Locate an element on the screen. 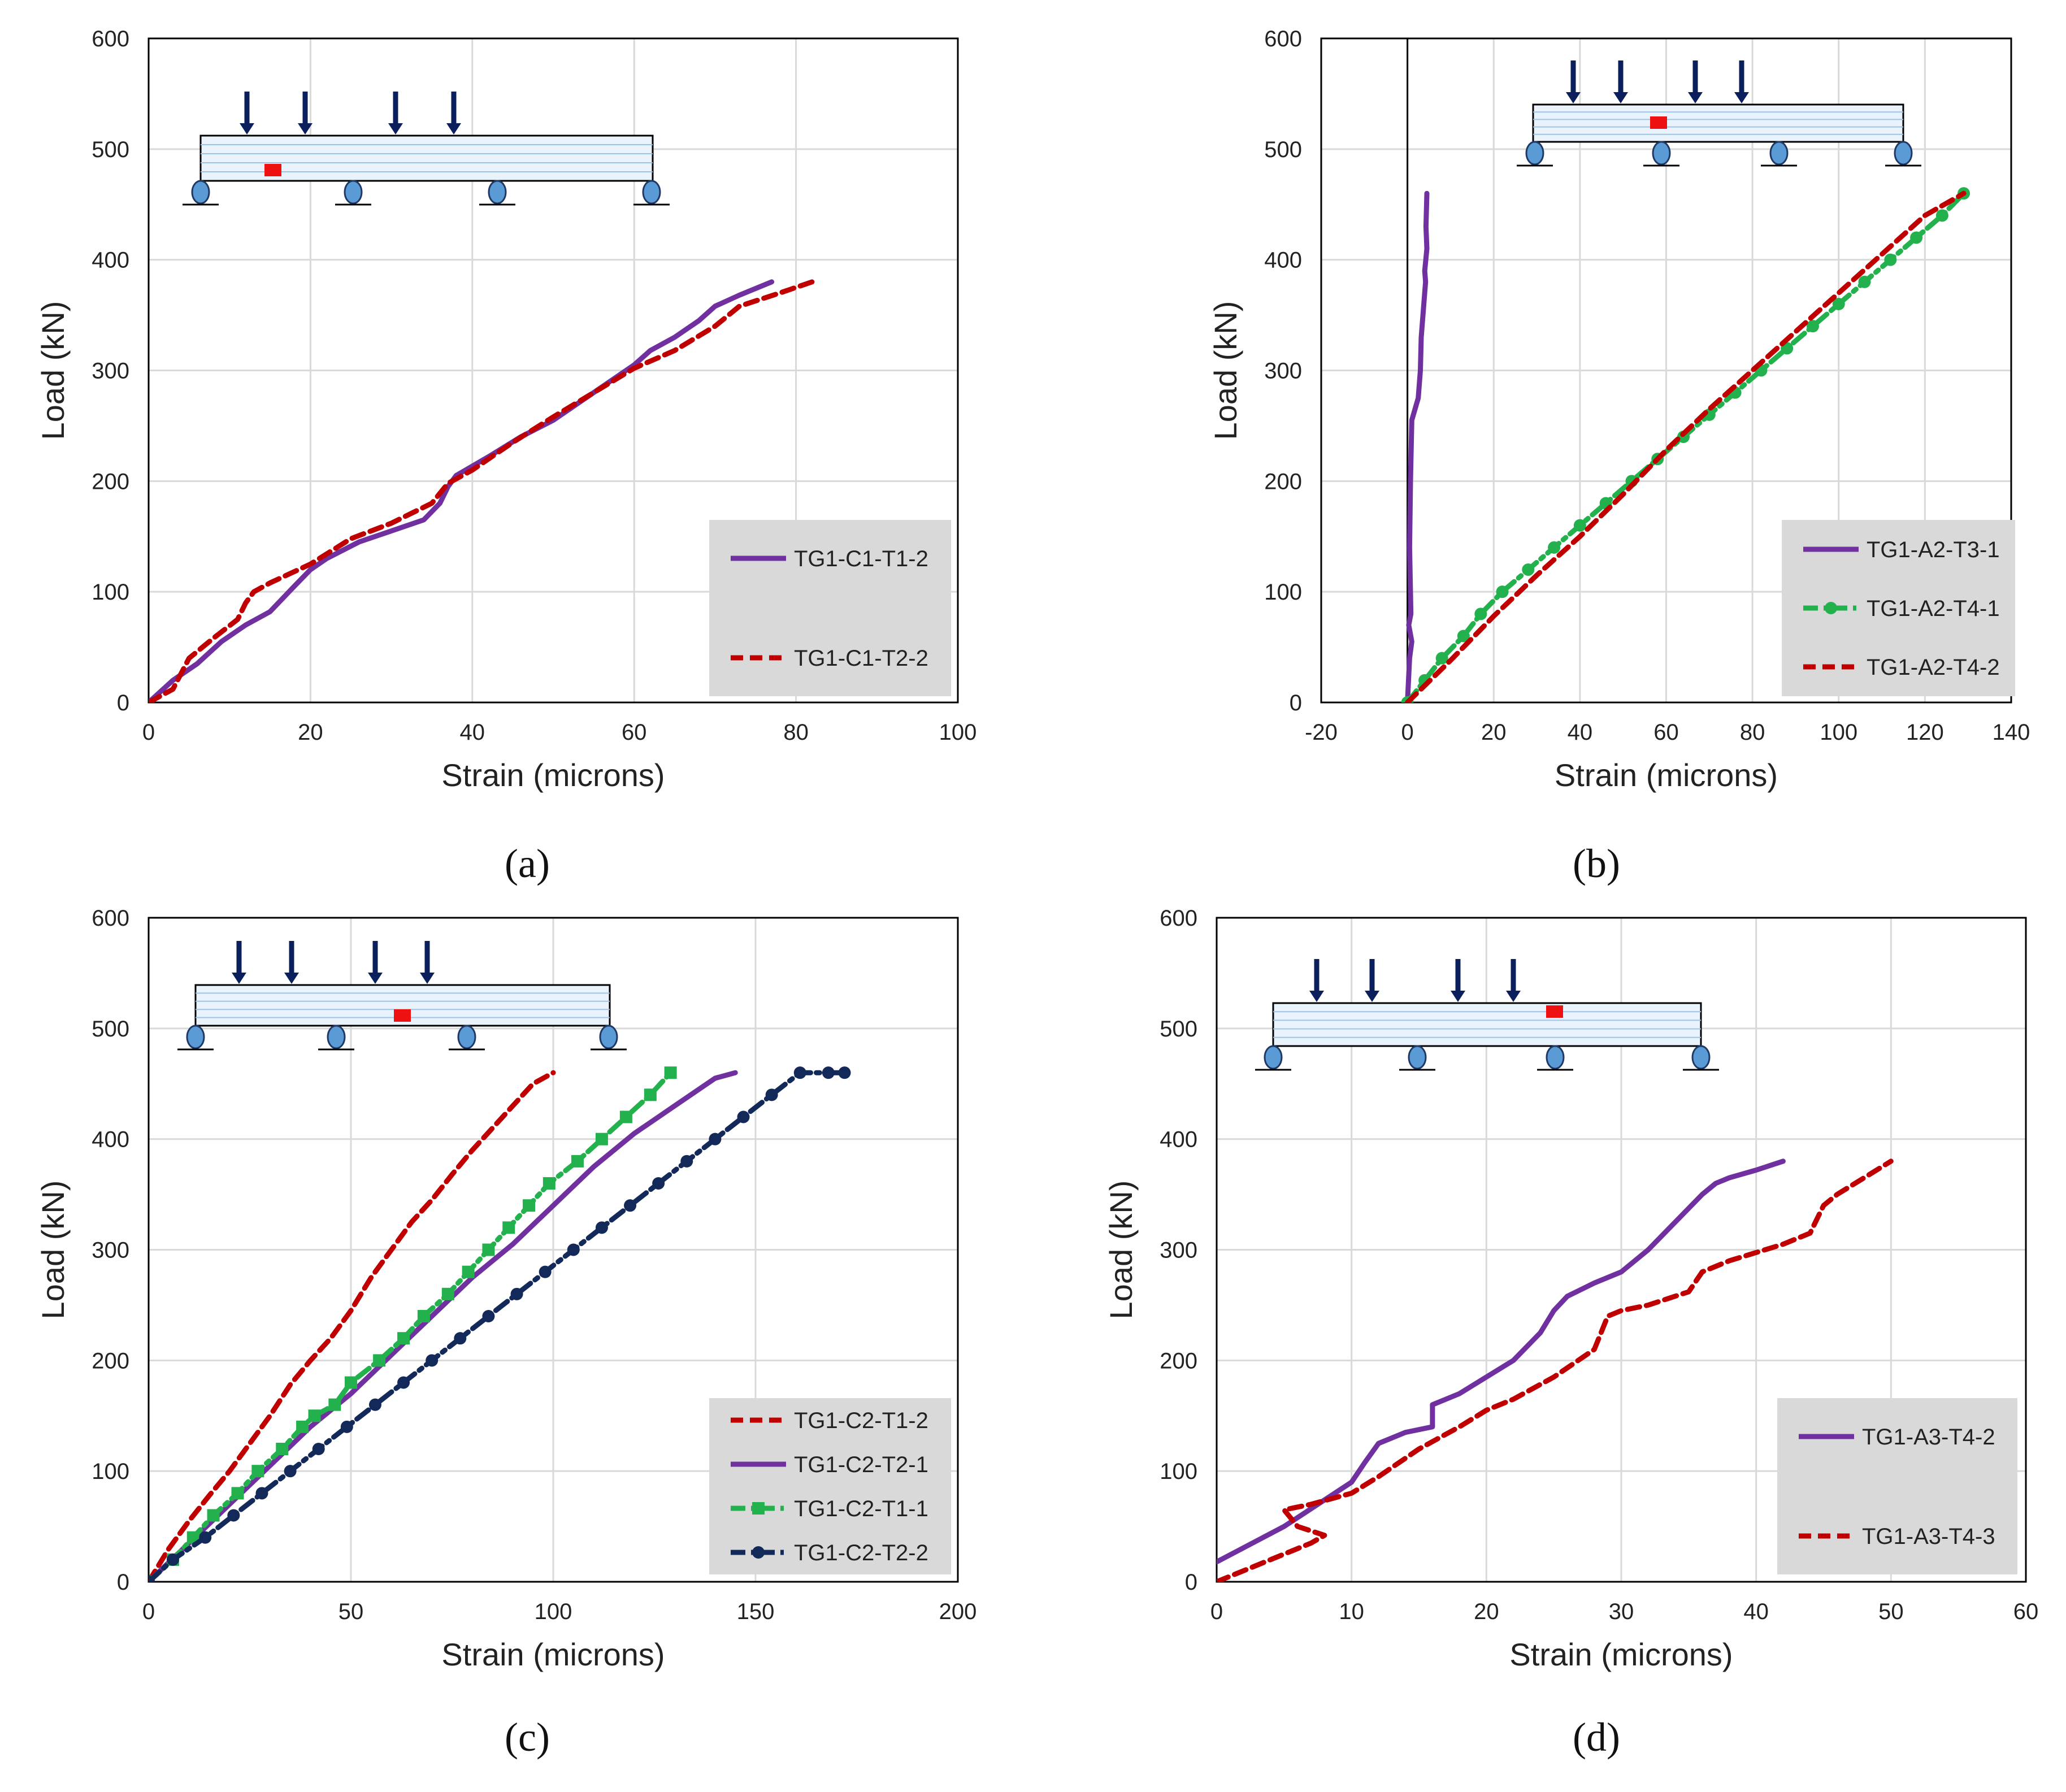  panel-label: (c) is located at coordinates (527, 1737).